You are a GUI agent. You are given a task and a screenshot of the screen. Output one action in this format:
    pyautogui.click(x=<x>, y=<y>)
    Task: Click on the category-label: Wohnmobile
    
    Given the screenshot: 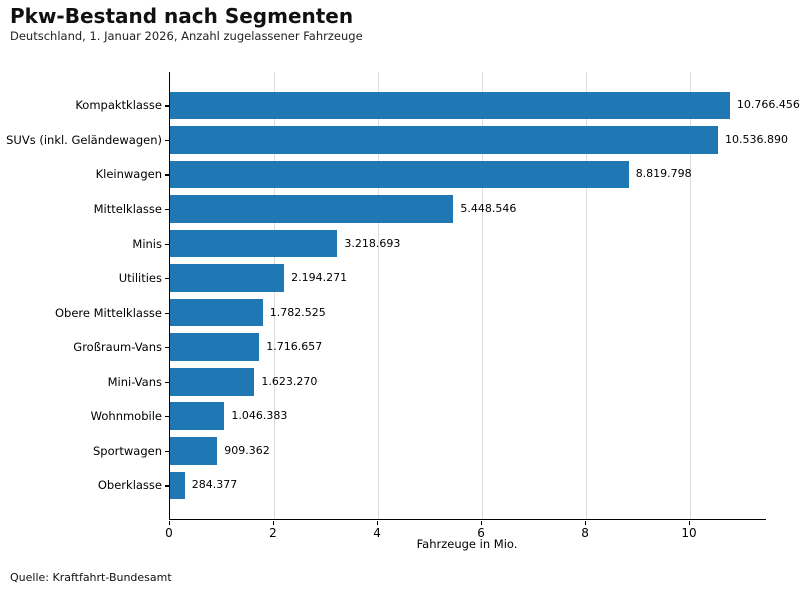 What is the action you would take?
    pyautogui.click(x=126, y=416)
    